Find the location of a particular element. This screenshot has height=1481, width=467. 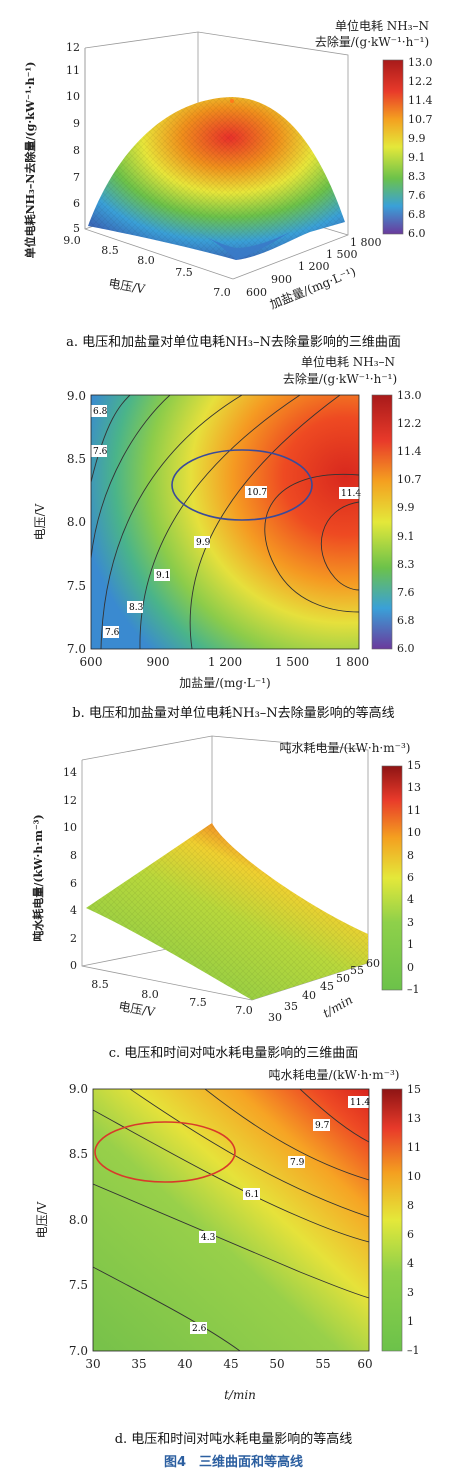

z-axis-label-a: 单位电耗NH₃–N去除量/(g·kW⁻¹·h⁻¹) is located at coordinates (30, 160).